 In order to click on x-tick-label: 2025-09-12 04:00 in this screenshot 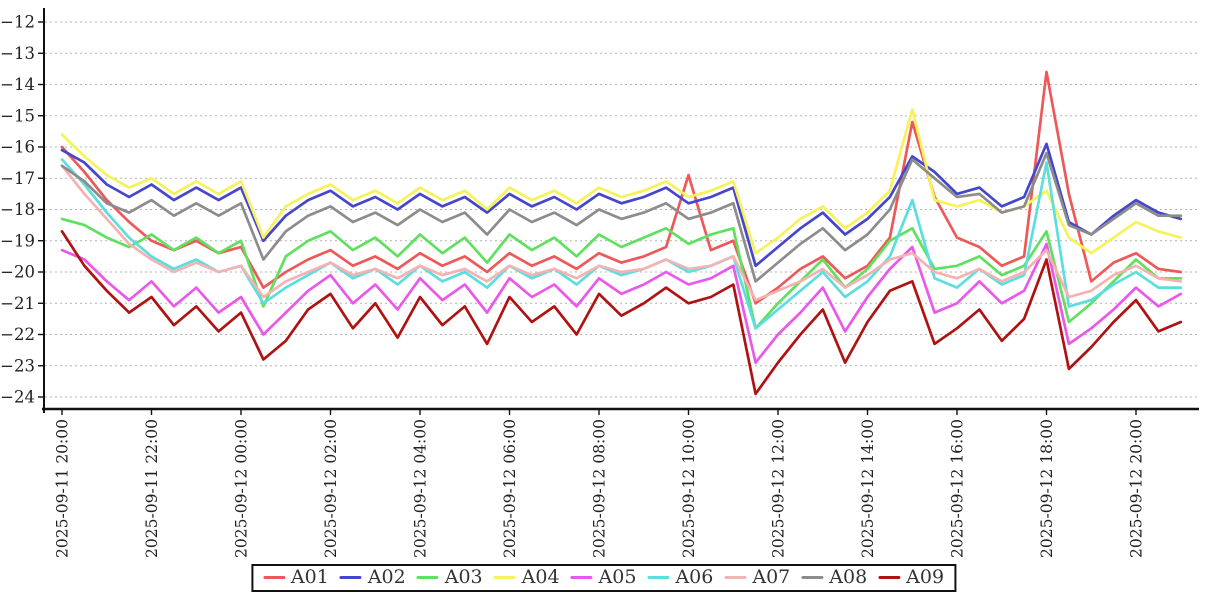, I will do `click(421, 488)`.